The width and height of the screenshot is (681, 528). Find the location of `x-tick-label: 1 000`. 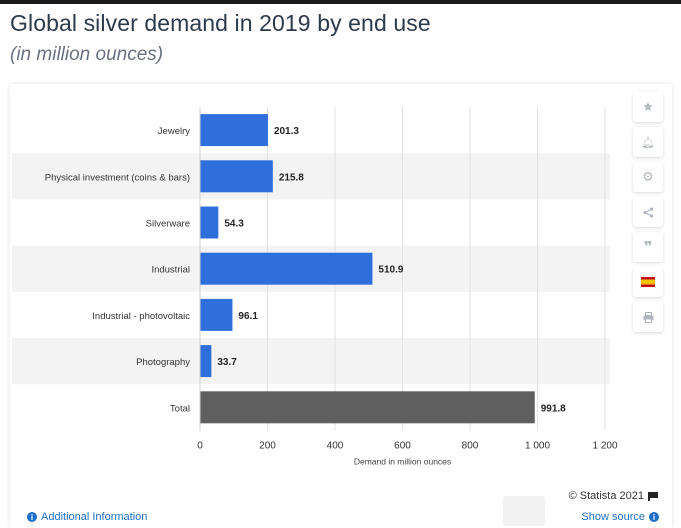

x-tick-label: 1 000 is located at coordinates (537, 445).